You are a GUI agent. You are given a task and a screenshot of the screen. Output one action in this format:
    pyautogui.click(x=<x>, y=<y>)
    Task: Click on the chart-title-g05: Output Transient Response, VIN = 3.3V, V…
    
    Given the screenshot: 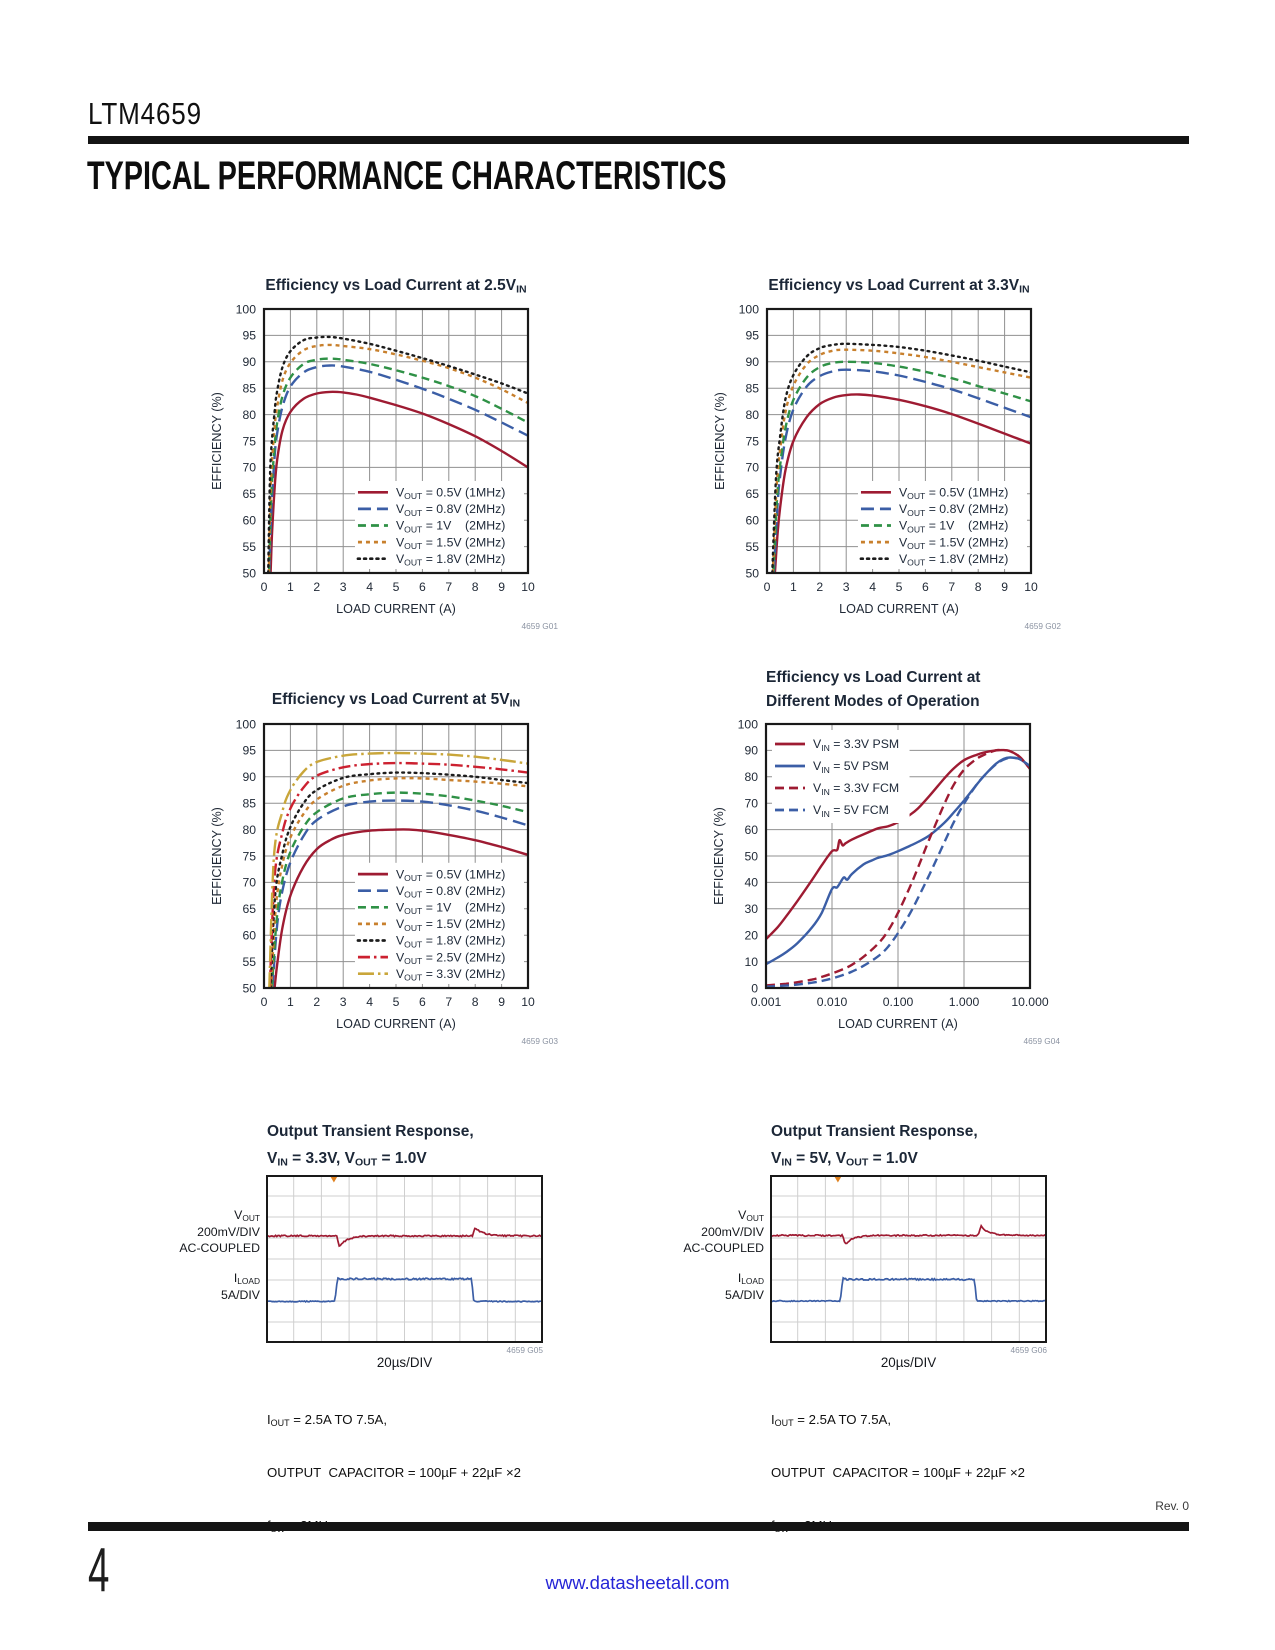 What is the action you would take?
    pyautogui.click(x=370, y=1146)
    